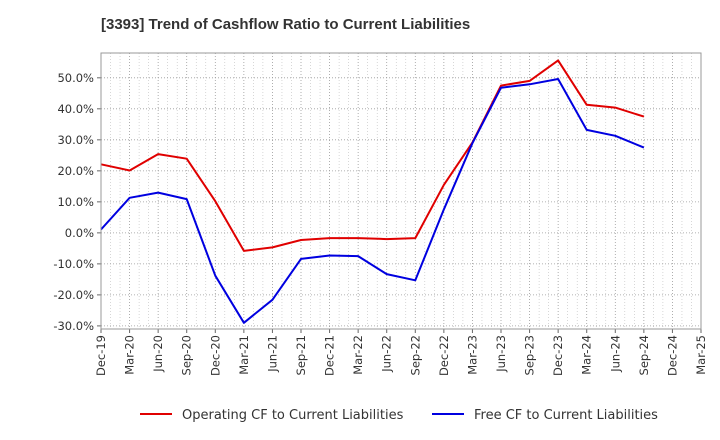 The width and height of the screenshot is (720, 440). I want to click on x-tick-label: Jun-21, so click(272, 354).